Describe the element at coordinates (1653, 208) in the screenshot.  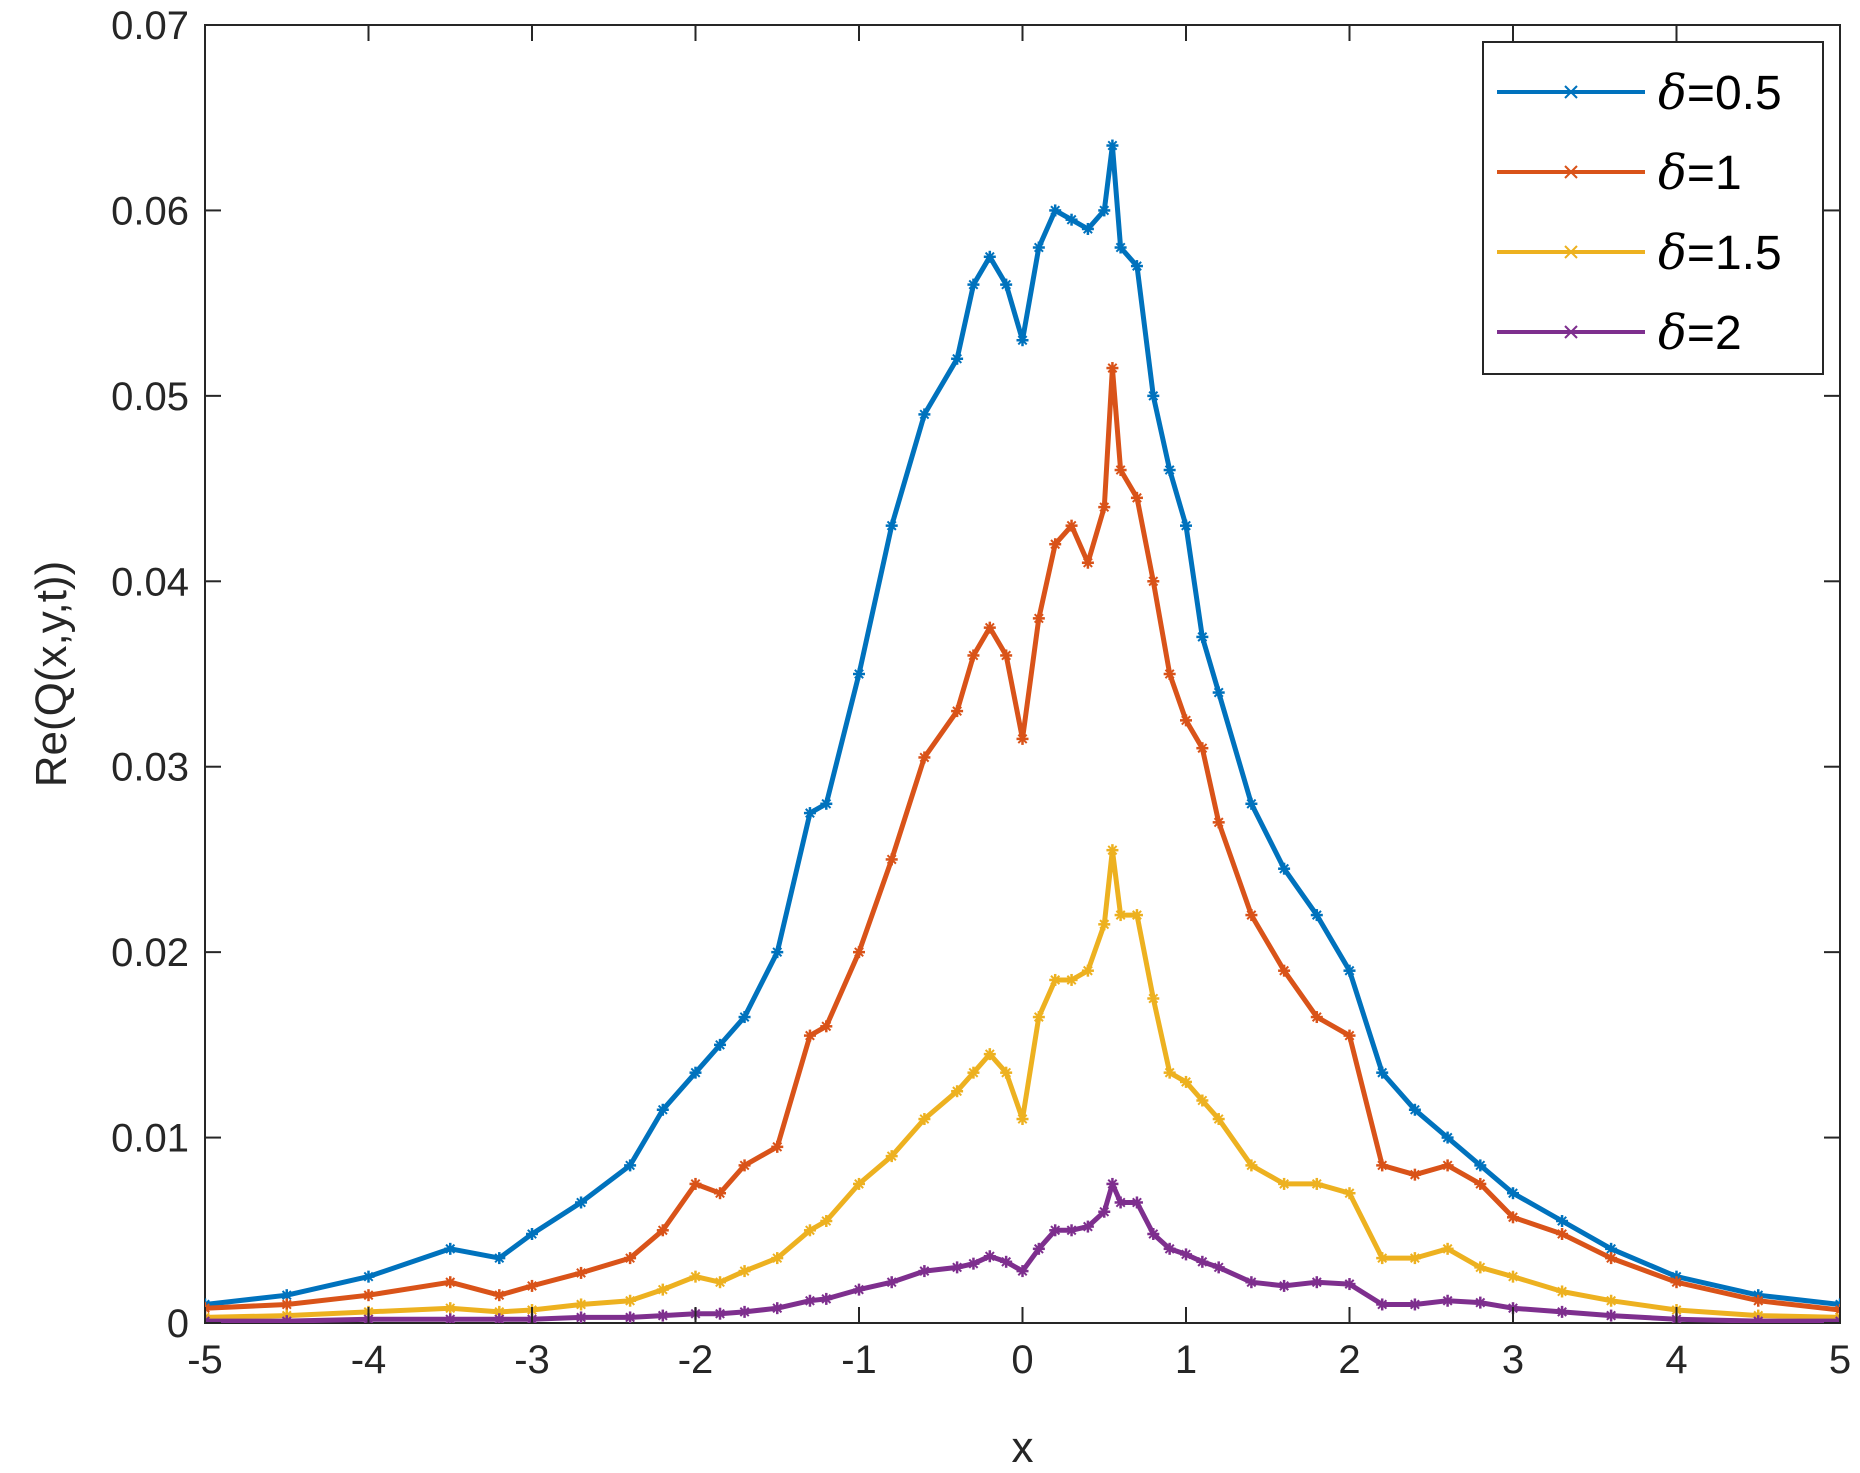
I see `legend: δ=0.5δ=1δ=1.5δ=2` at that location.